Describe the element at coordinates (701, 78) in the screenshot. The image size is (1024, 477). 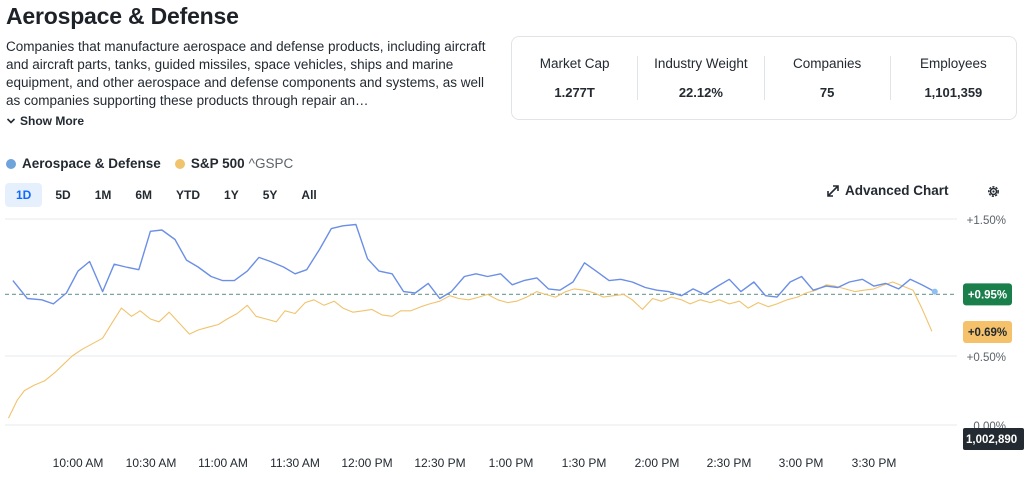
I see `stat-industry-weight: Industry Weight 22.12%` at that location.